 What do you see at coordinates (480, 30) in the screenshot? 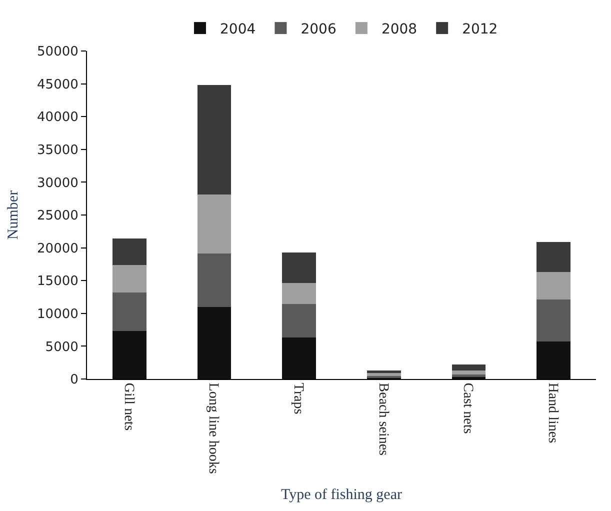
I see `legend-label: 2012` at bounding box center [480, 30].